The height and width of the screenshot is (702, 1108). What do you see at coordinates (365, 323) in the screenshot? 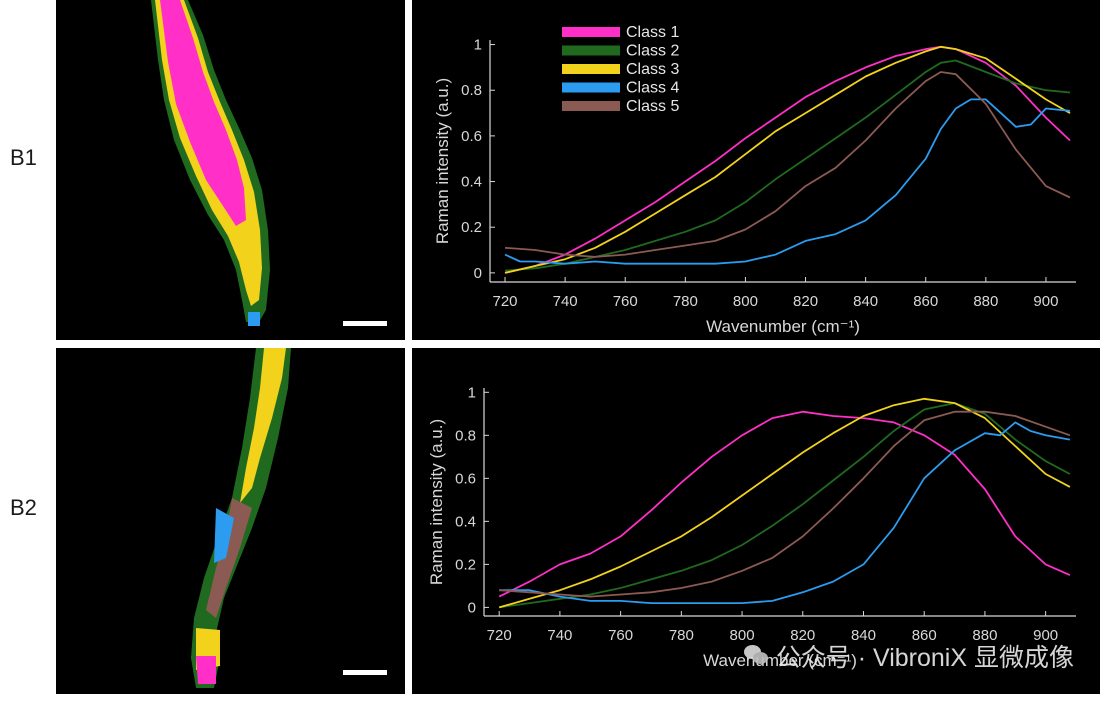
I see `scale-bar-b1` at bounding box center [365, 323].